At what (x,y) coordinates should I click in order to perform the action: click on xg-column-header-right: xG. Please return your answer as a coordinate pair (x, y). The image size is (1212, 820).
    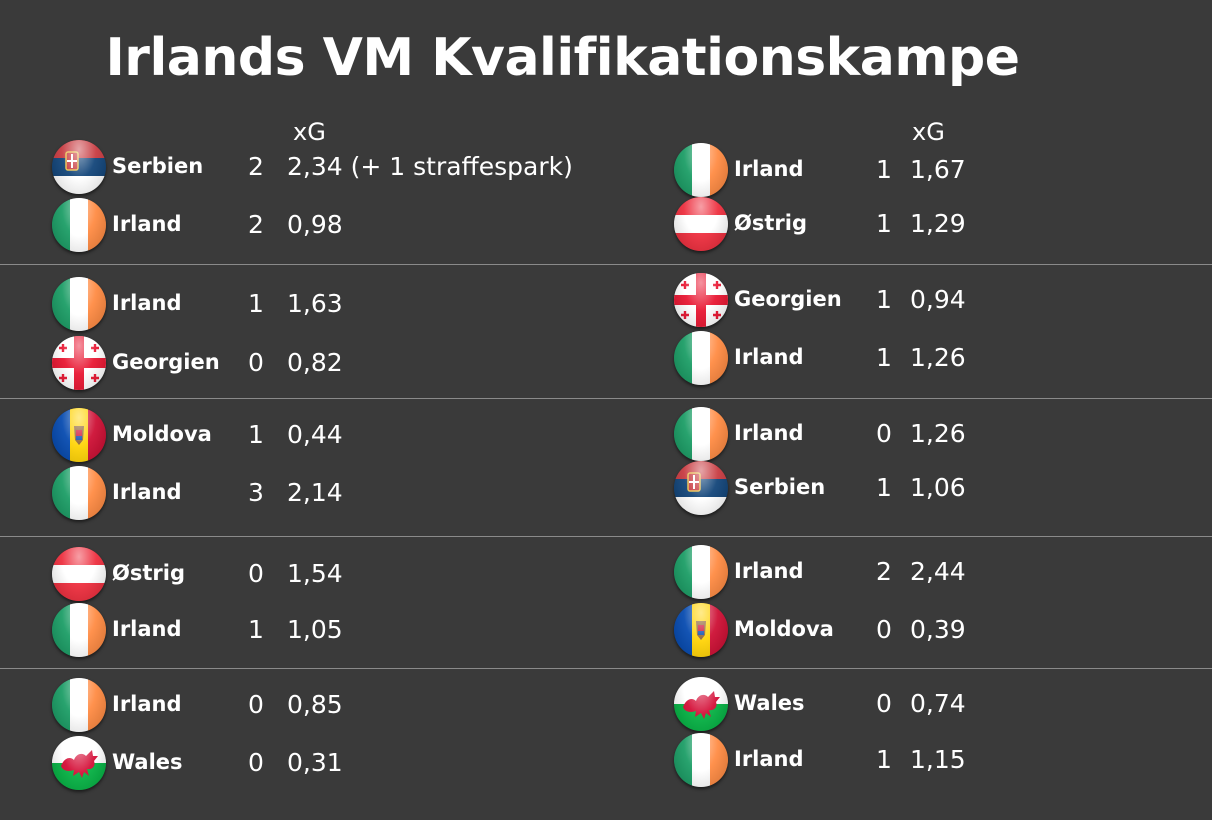
    Looking at the image, I should click on (928, 132).